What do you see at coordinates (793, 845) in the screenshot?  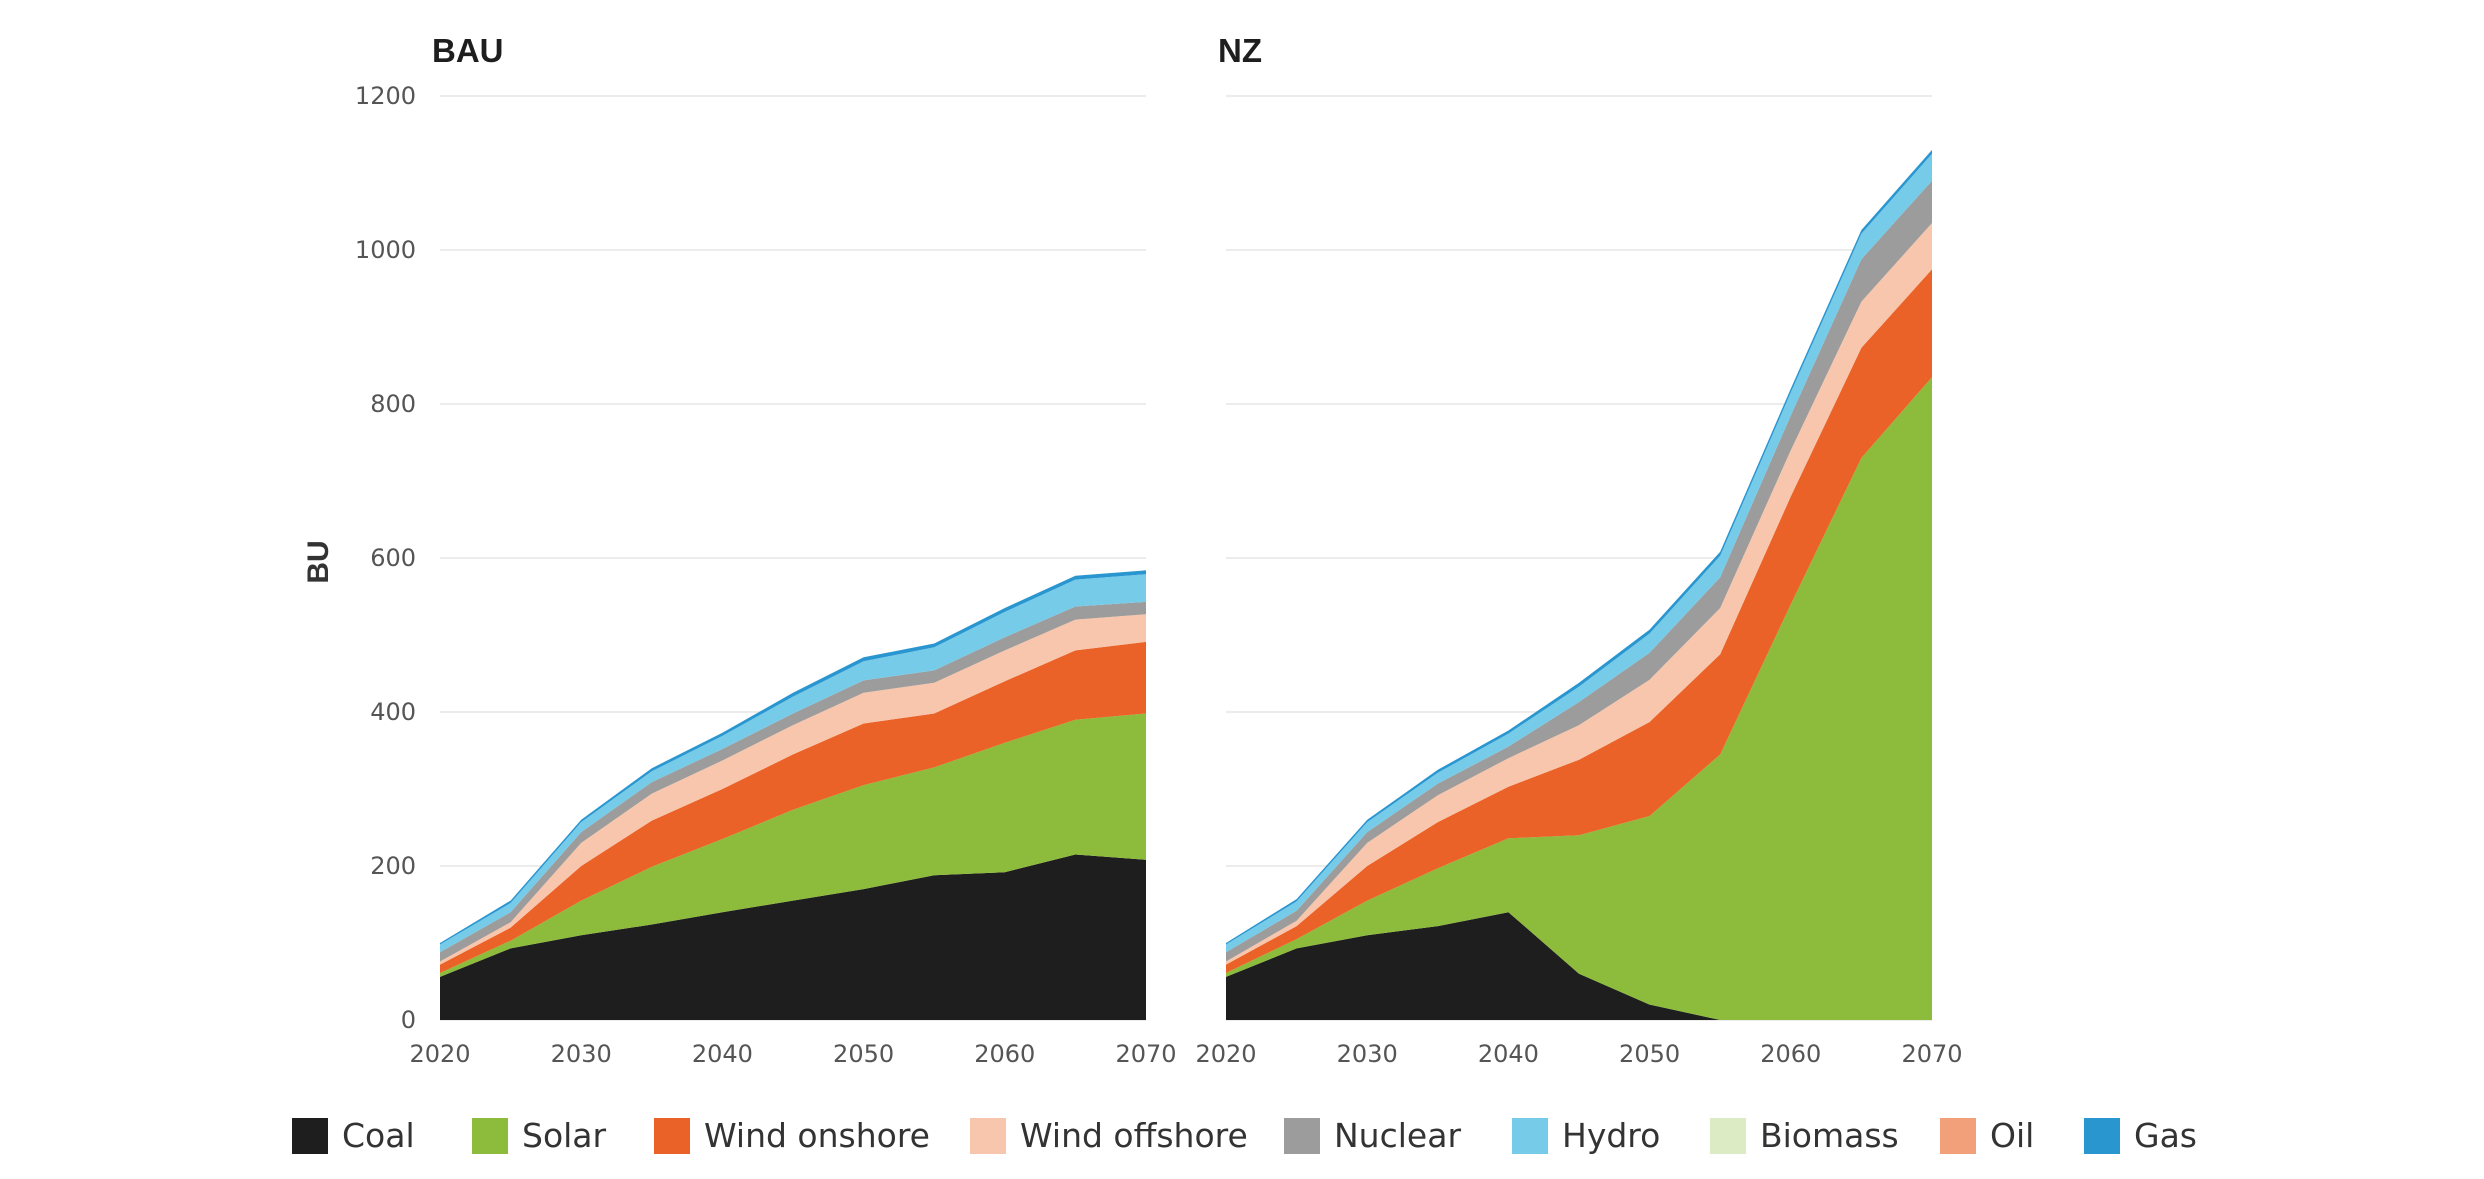 I see `area-solar` at bounding box center [793, 845].